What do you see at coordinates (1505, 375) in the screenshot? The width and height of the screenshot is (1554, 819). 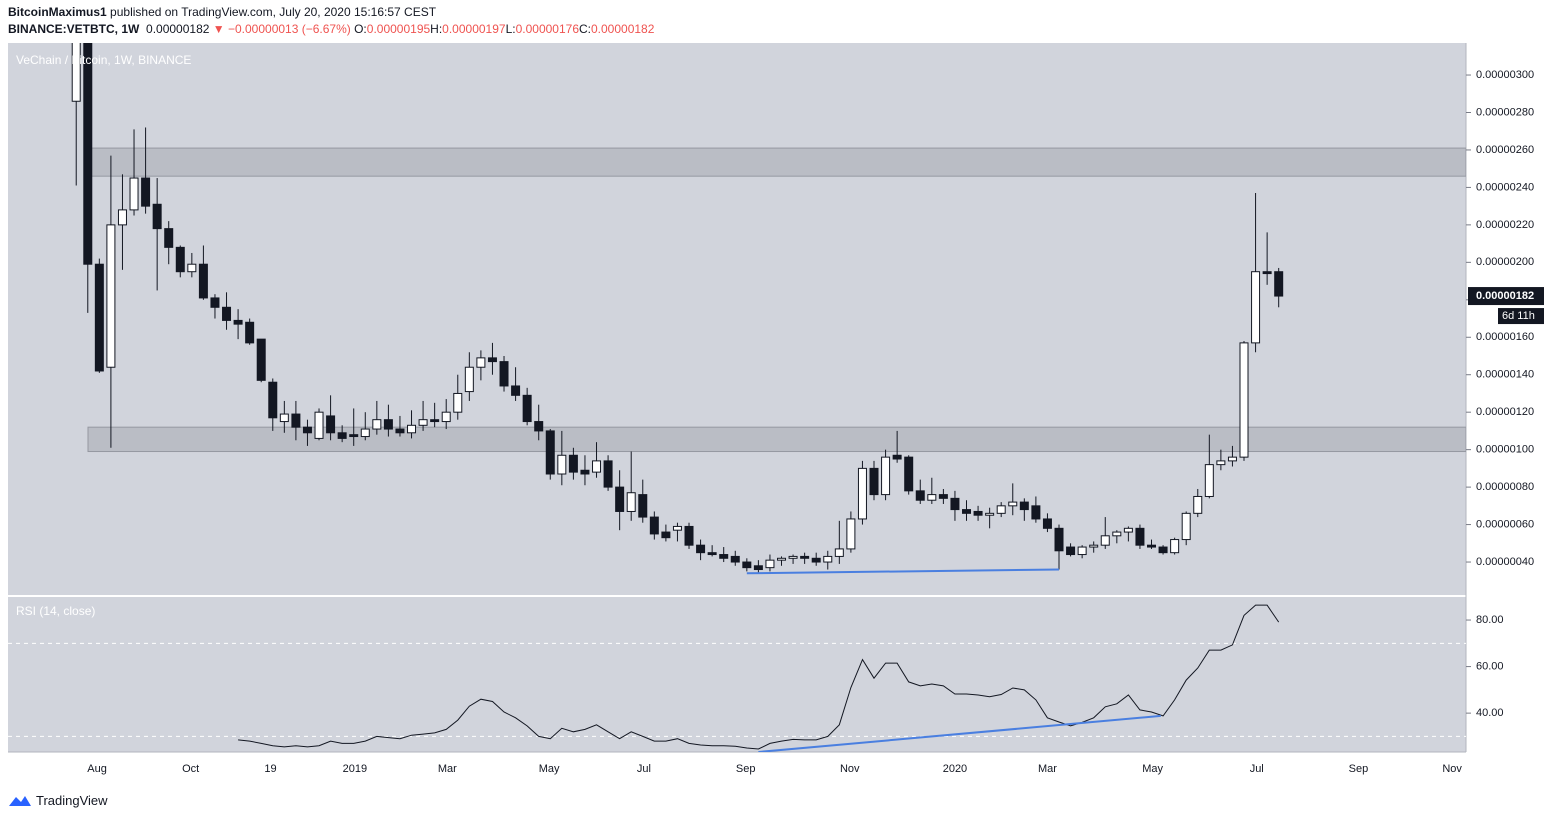 I see `y-tick-label: 0.00000140` at bounding box center [1505, 375].